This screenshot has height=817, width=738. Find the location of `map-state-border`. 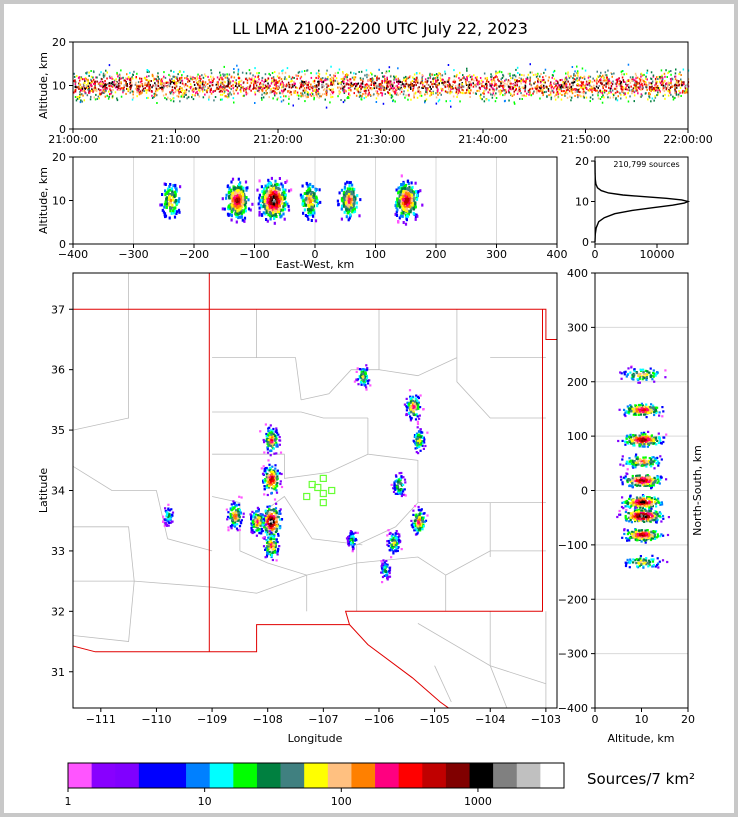

map-state-border is located at coordinates (399, 666).